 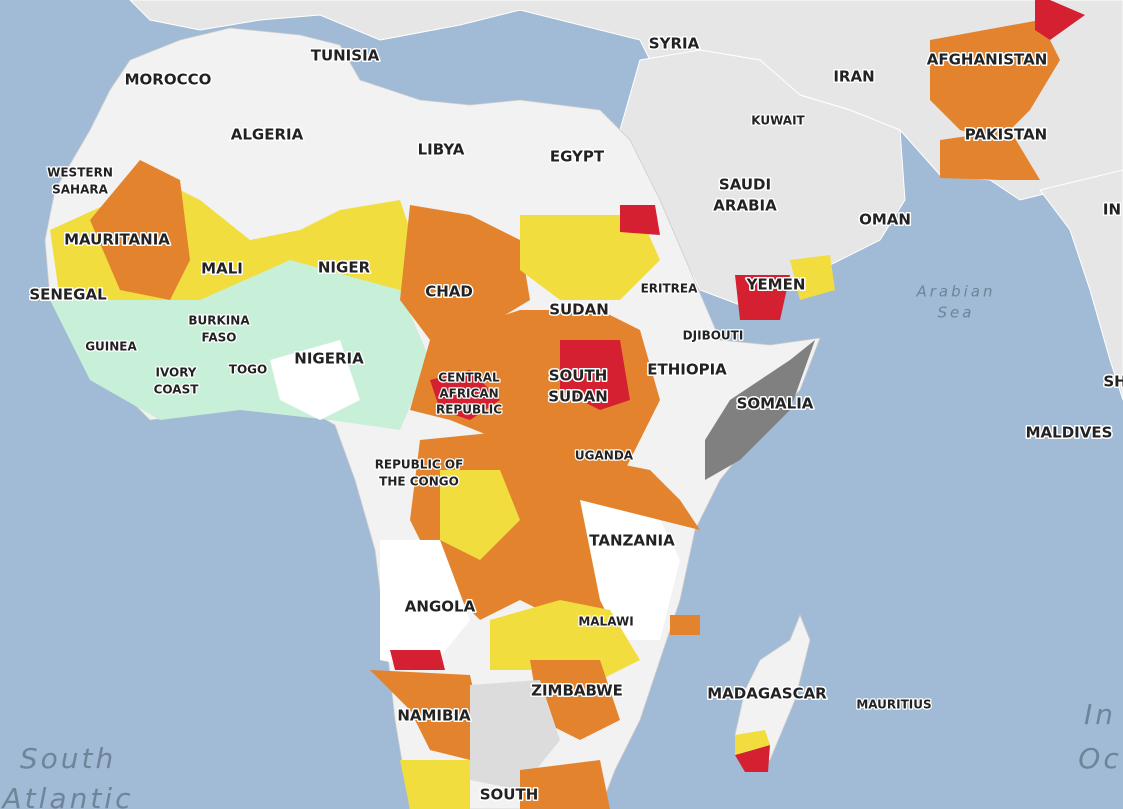 I want to click on place-label: Sea, so click(x=956, y=313).